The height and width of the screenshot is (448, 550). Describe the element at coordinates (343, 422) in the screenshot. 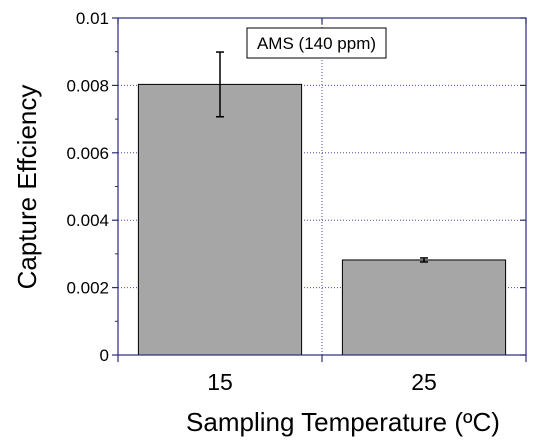

I see `x-axis-title: Sampling Temperature (ºC)` at that location.